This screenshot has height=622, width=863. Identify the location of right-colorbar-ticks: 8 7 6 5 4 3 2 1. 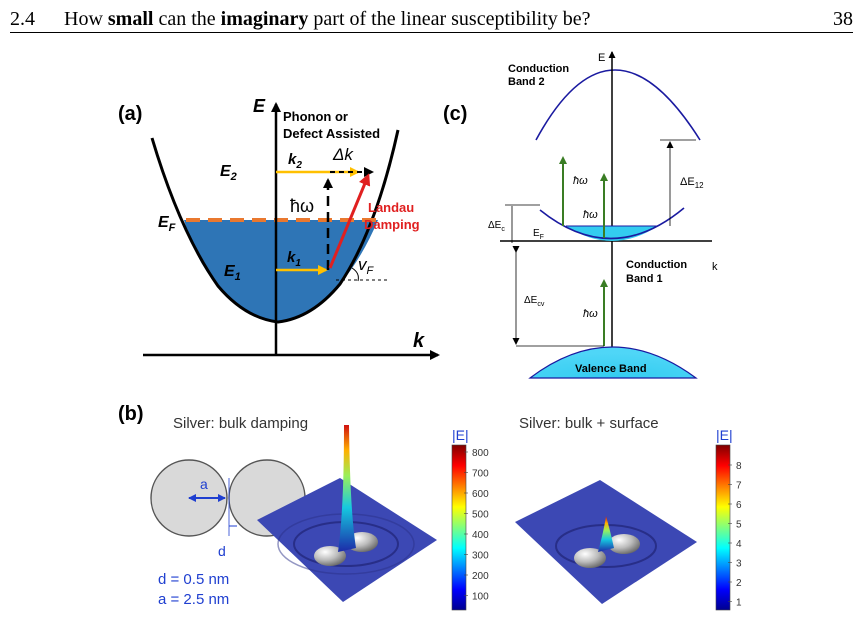
(735, 535).